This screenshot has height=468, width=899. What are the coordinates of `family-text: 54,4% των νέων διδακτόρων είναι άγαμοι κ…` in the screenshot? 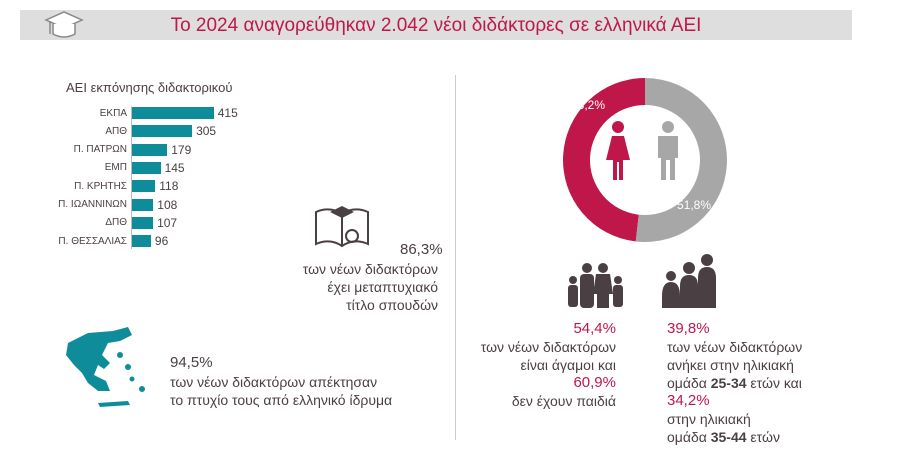 It's located at (538, 365).